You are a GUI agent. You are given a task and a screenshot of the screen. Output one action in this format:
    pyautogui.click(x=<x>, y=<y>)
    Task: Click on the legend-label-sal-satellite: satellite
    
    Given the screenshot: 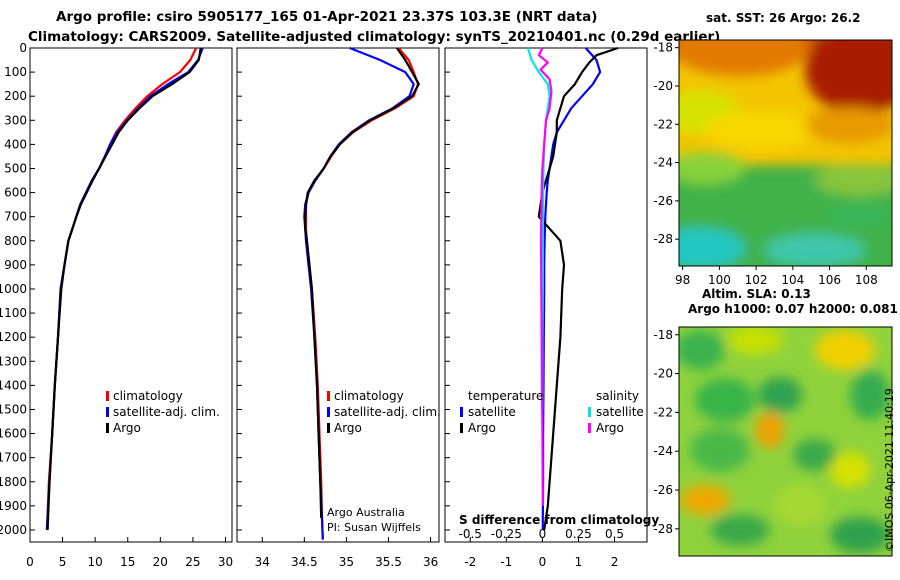 What is the action you would take?
    pyautogui.click(x=620, y=412)
    